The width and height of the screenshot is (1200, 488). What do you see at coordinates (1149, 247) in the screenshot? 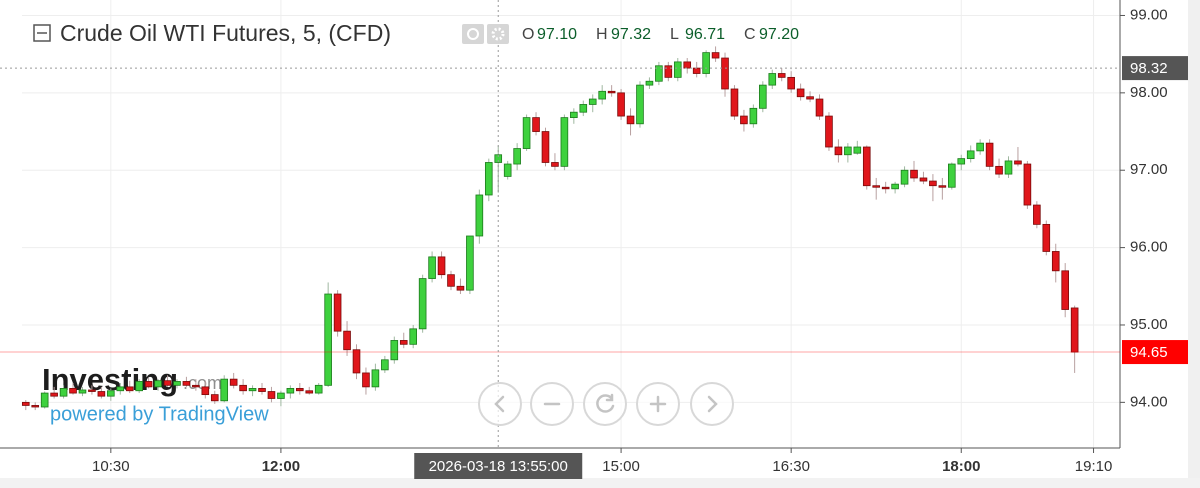
I see `y-tick-label: 96.00` at bounding box center [1149, 247].